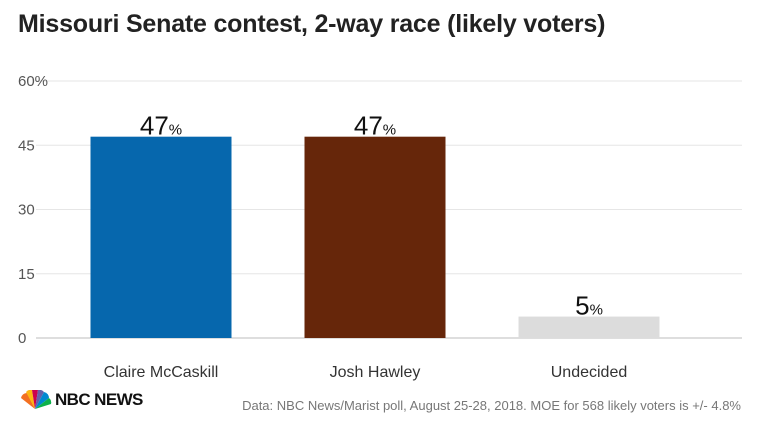 The height and width of the screenshot is (432, 760). What do you see at coordinates (589, 372) in the screenshot?
I see `x-tick-label: Undecided` at bounding box center [589, 372].